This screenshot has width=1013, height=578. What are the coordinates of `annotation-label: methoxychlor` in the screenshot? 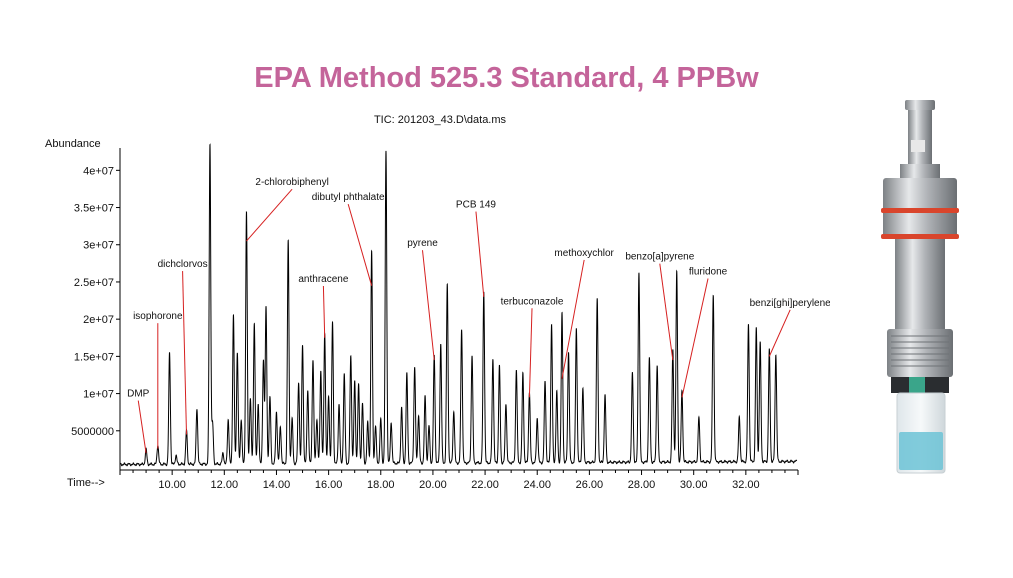 It's located at (584, 253).